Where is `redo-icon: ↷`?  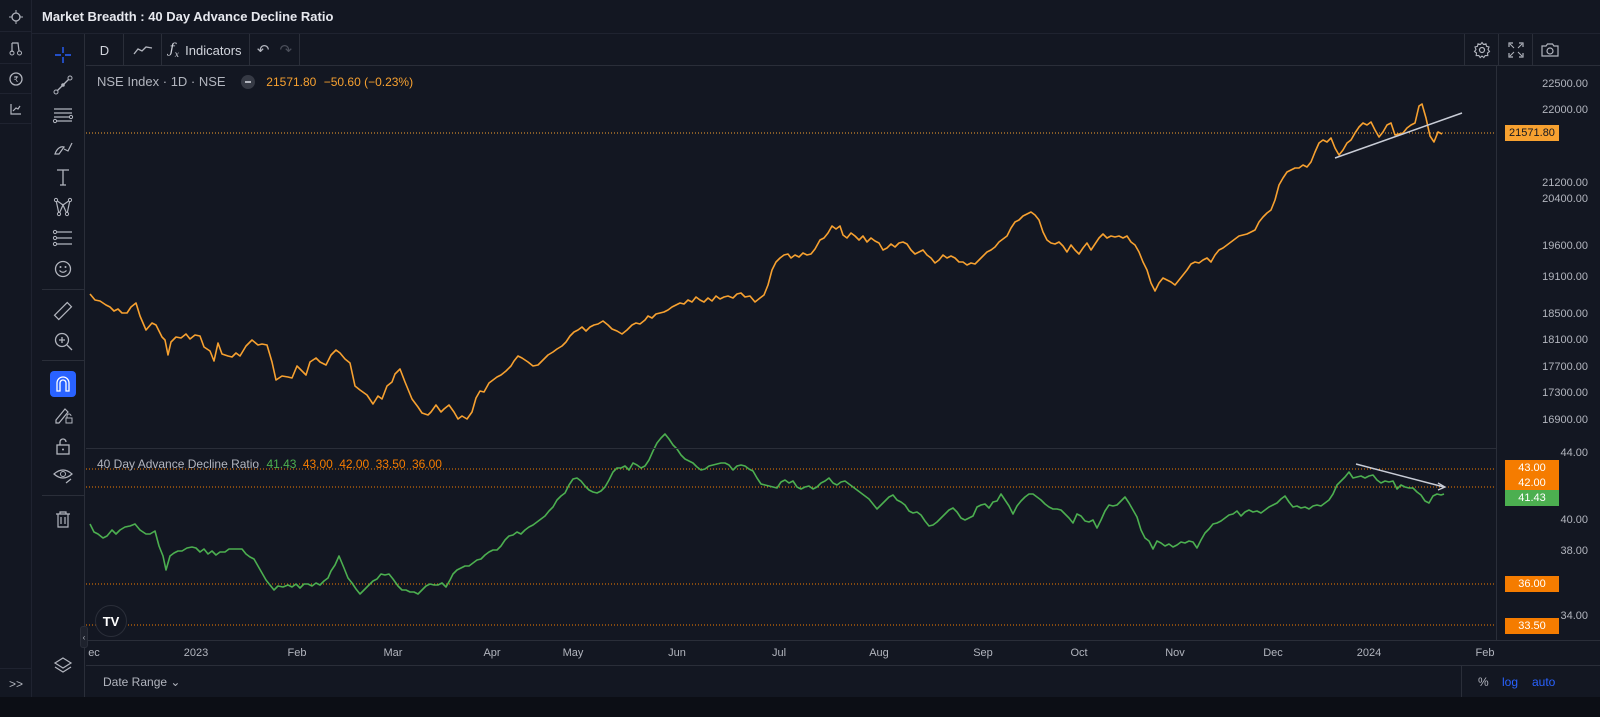 redo-icon: ↷ is located at coordinates (286, 50).